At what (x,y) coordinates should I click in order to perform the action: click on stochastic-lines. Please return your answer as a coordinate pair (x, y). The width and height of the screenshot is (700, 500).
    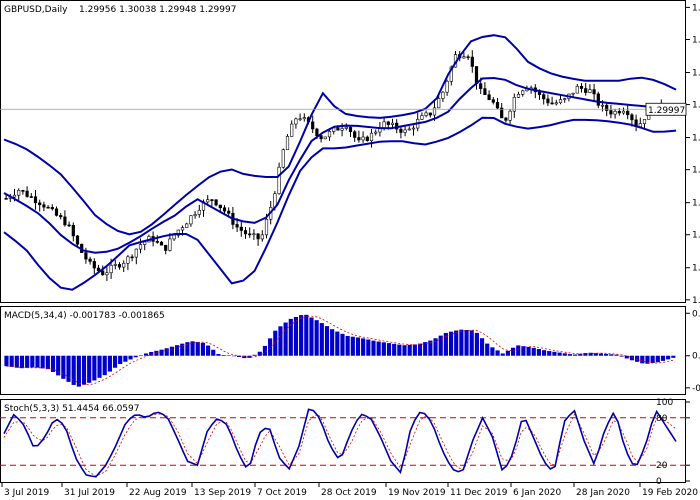
    Looking at the image, I should click on (343, 443).